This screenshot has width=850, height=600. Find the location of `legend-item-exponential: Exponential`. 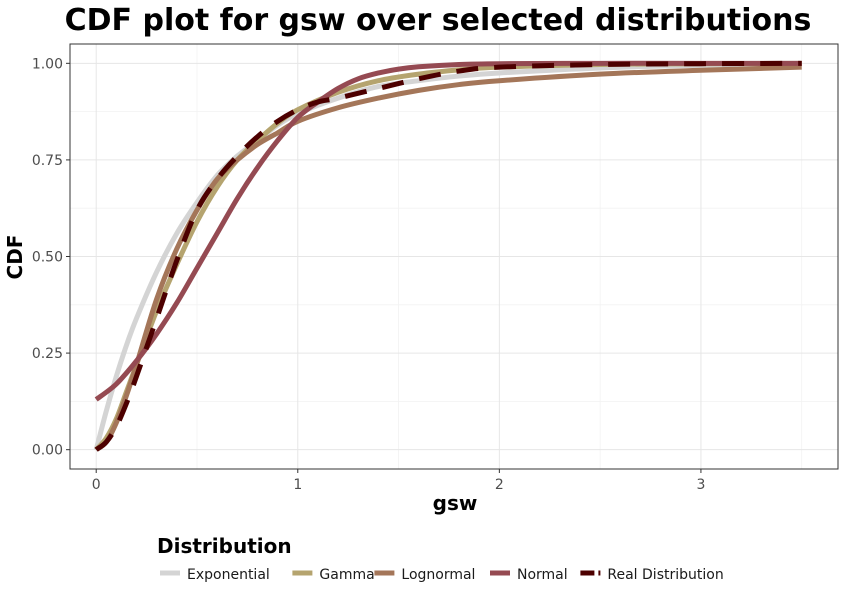

legend-item-exponential: Exponential is located at coordinates (215, 575).